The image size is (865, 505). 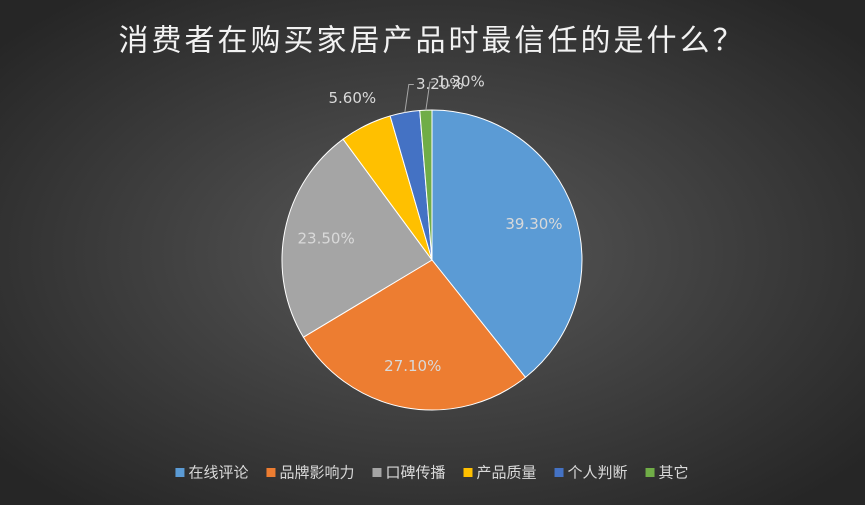 What do you see at coordinates (432, 41) in the screenshot?
I see `chart-title: 消费者在购买家居产品时最信任的是什么？` at bounding box center [432, 41].